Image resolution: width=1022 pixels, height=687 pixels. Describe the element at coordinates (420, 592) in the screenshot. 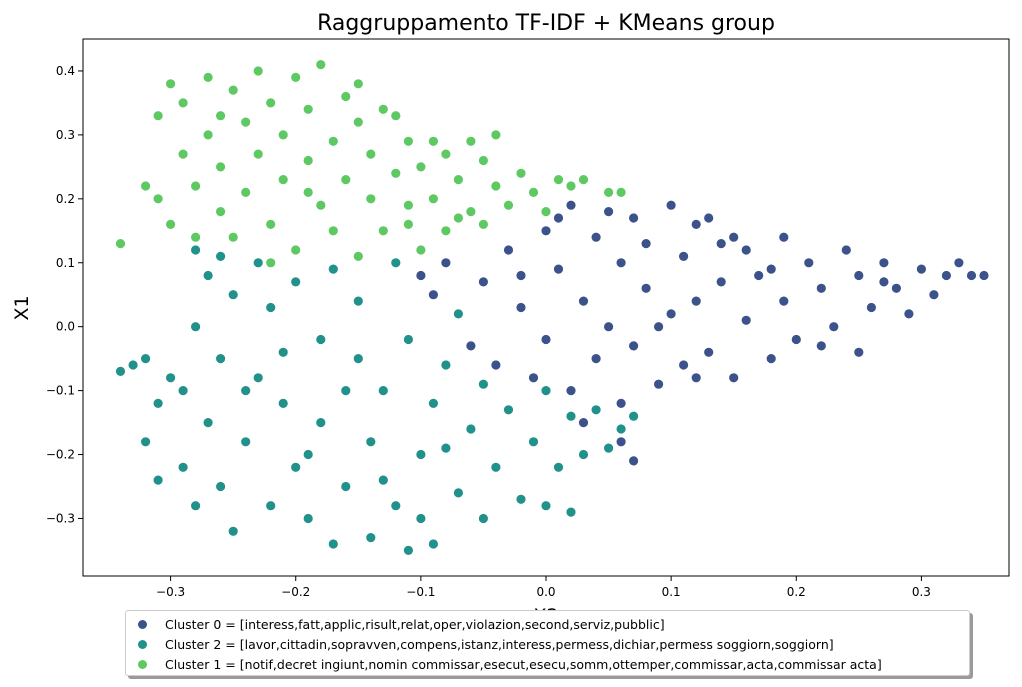

I see `x-tick-label: −0.1` at that location.